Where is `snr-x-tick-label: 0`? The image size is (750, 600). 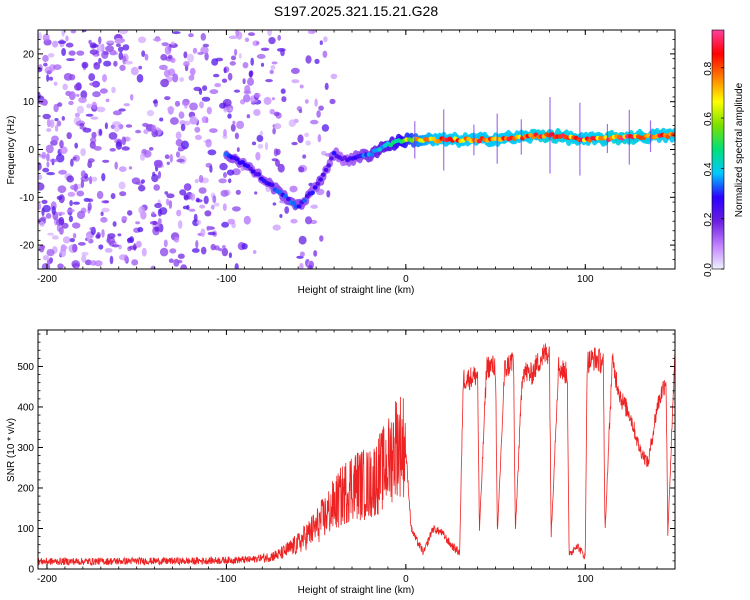
snr-x-tick-label: 0 is located at coordinates (406, 579).